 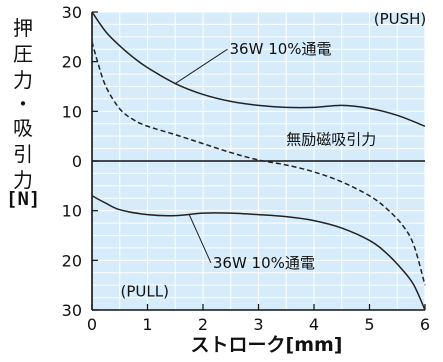 What do you see at coordinates (72, 310) in the screenshot?
I see `y-tick-label-6: 30` at bounding box center [72, 310].